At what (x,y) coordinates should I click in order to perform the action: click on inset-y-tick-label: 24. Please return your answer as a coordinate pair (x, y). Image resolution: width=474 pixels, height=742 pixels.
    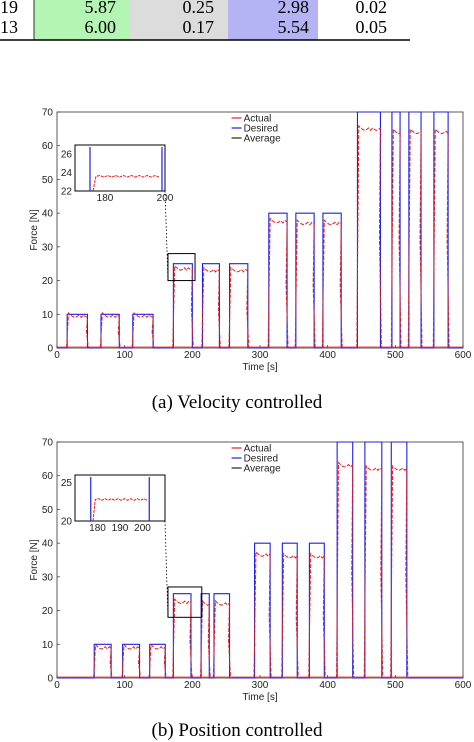
    Looking at the image, I should click on (67, 173).